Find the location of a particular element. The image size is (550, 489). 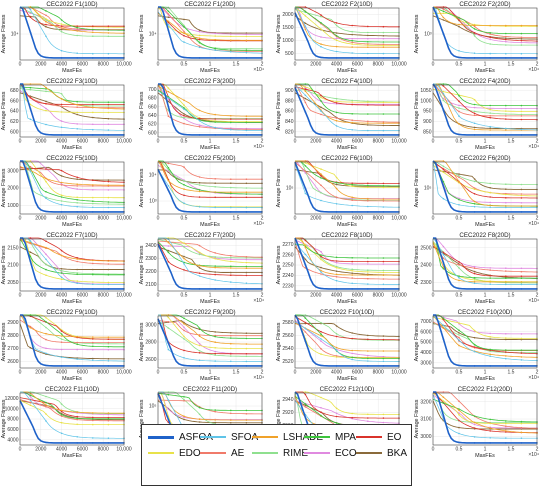

x-tick-label: 8000 is located at coordinates (103, 65).